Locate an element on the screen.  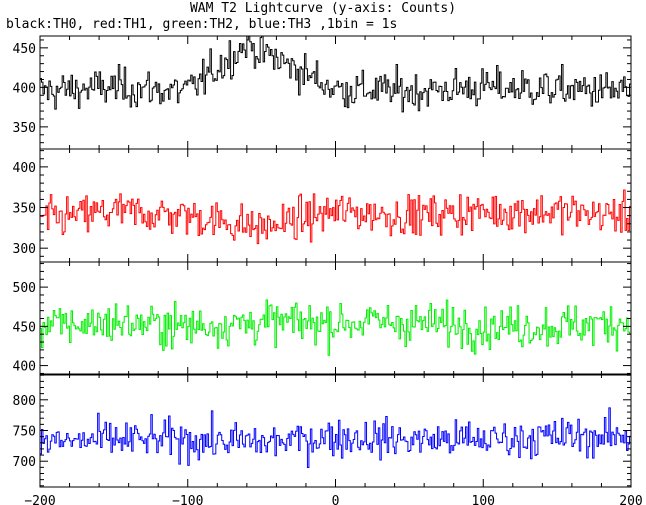
x-tick-label: −200 is located at coordinates (39, 499).